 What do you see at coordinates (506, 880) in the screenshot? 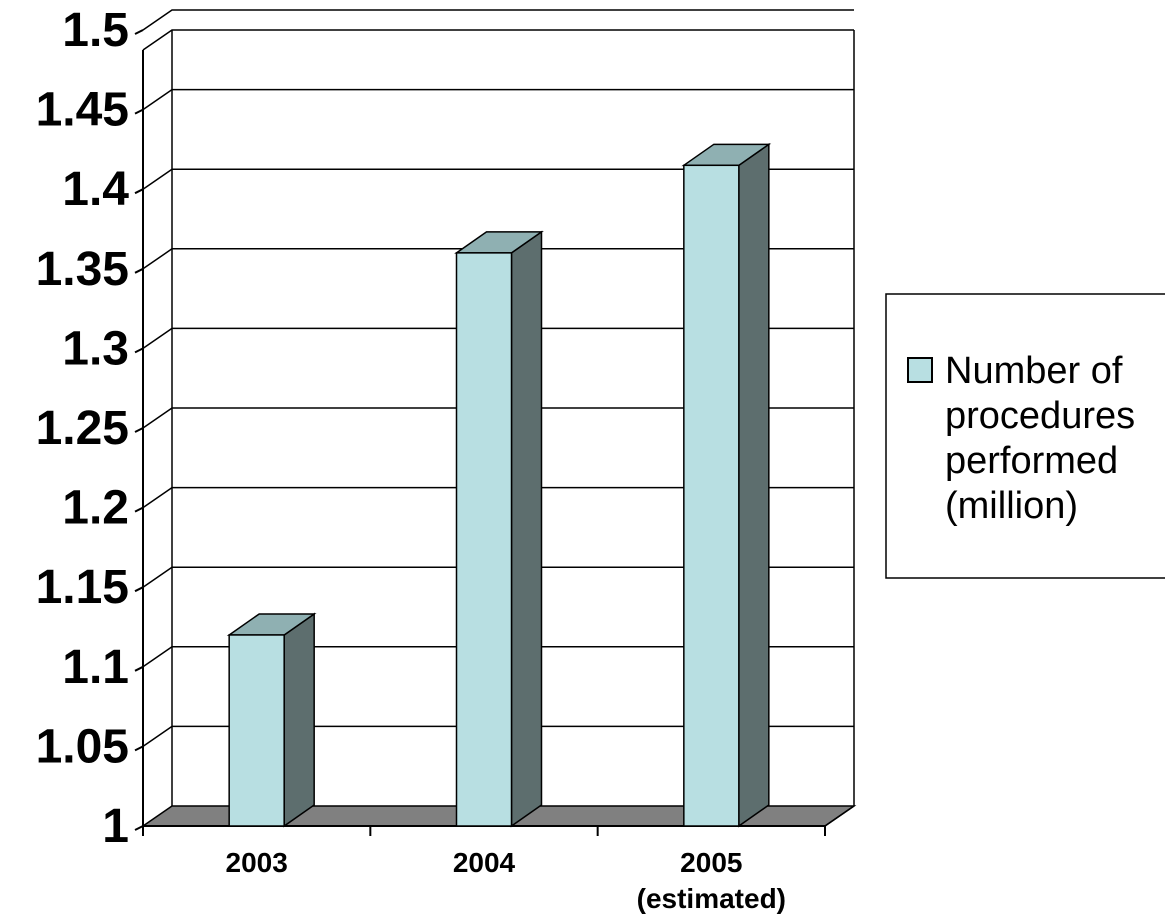
I see `x-tick-labels: 2003 2004 2005 (estimated)` at bounding box center [506, 880].